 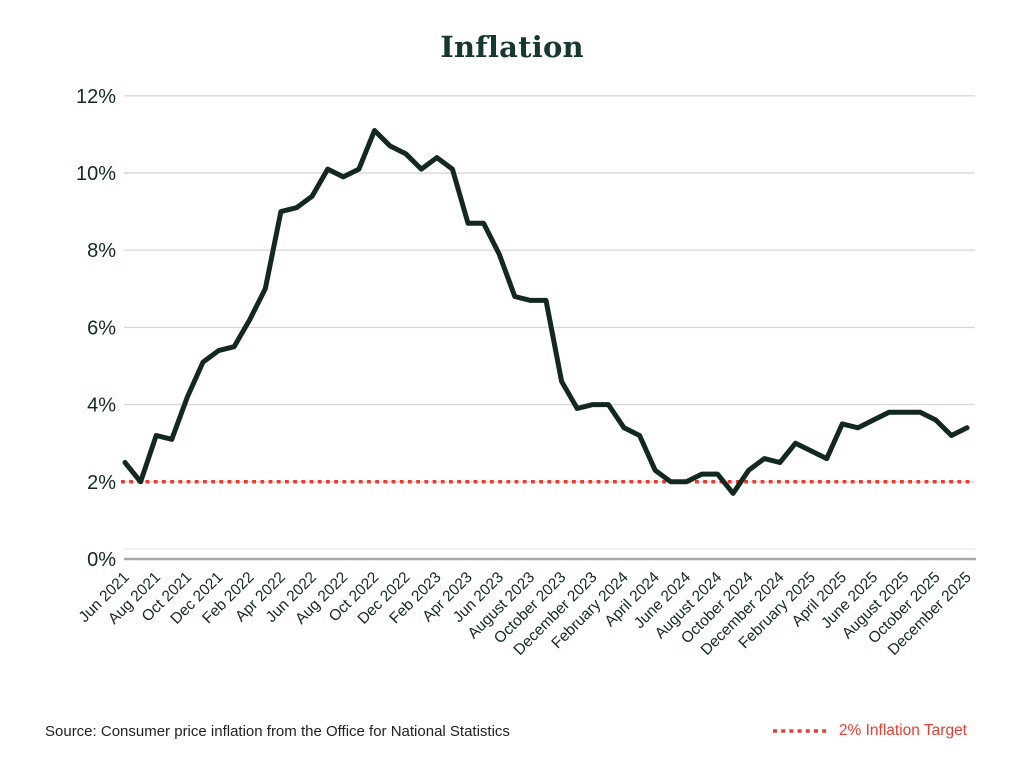 I want to click on y-axis-label: 0%, so click(x=101, y=560).